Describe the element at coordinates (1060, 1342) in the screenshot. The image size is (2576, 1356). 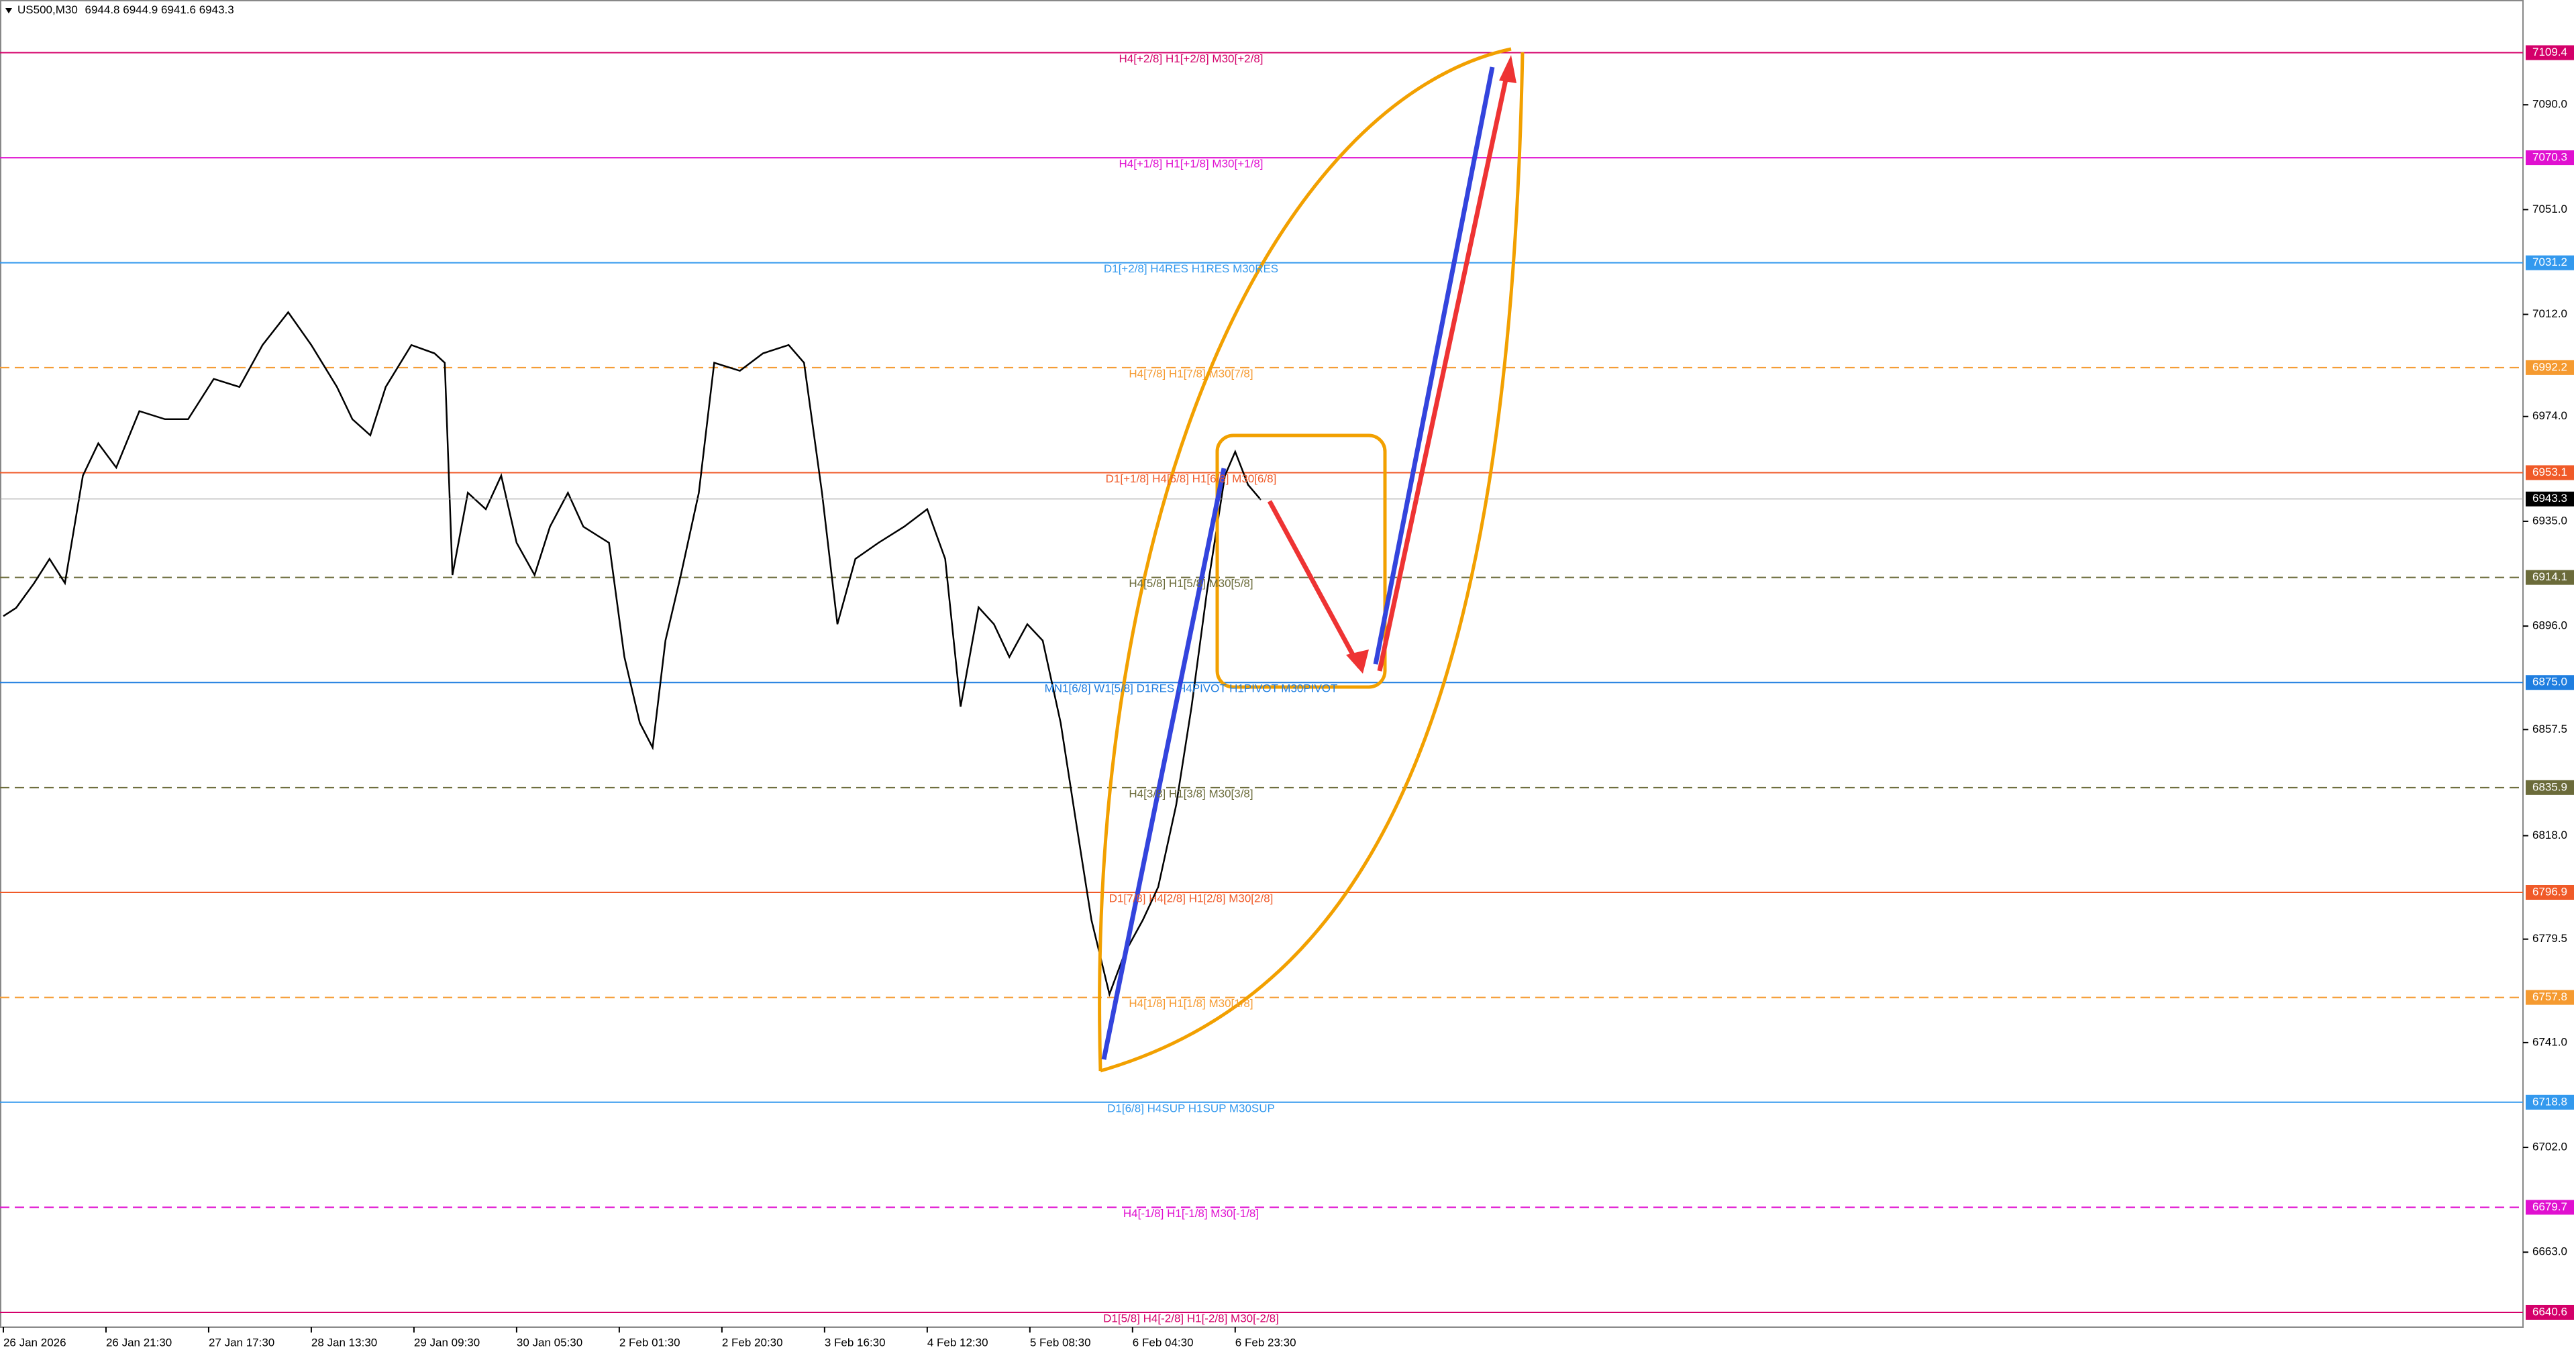
I see `x-tick-label: 5 Feb 08:30` at that location.